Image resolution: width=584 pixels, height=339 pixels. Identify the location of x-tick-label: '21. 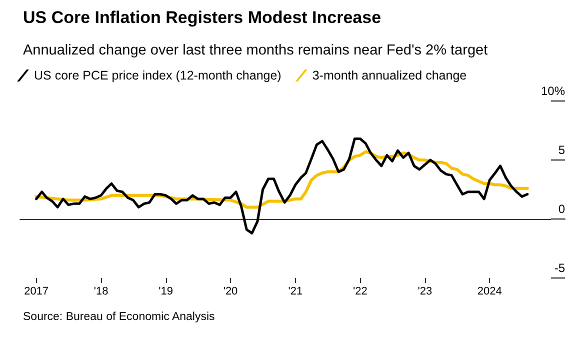
(295, 292).